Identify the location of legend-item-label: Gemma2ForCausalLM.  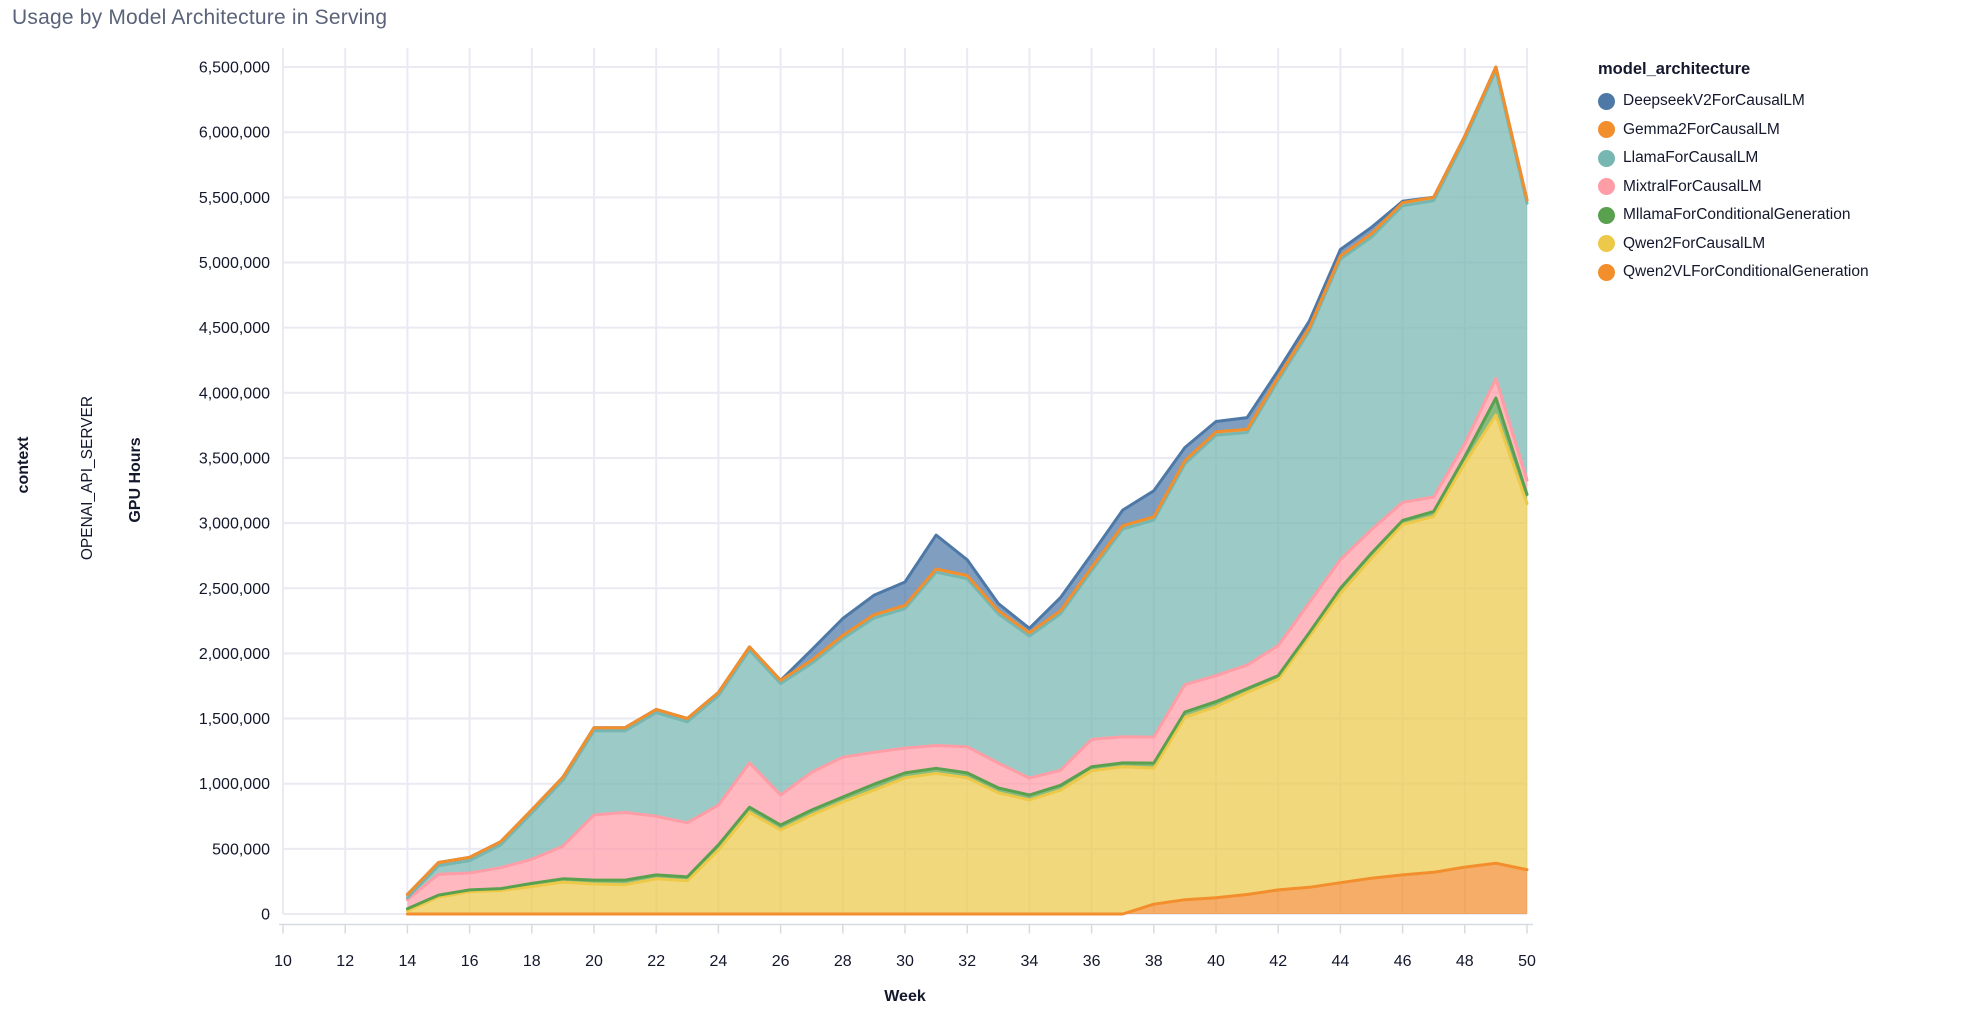
(1701, 129).